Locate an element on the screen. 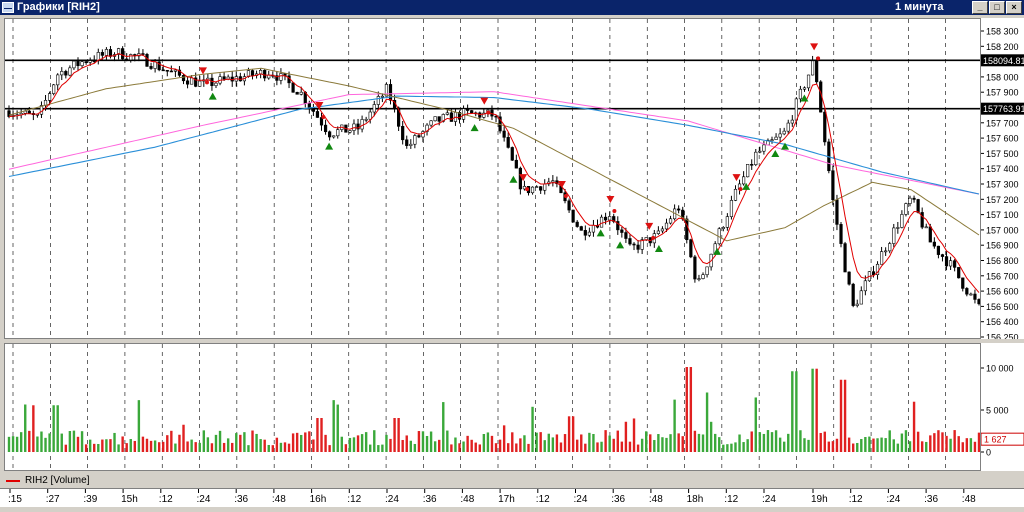 The image size is (1024, 512). interval-label: 1 минута is located at coordinates (919, 7).